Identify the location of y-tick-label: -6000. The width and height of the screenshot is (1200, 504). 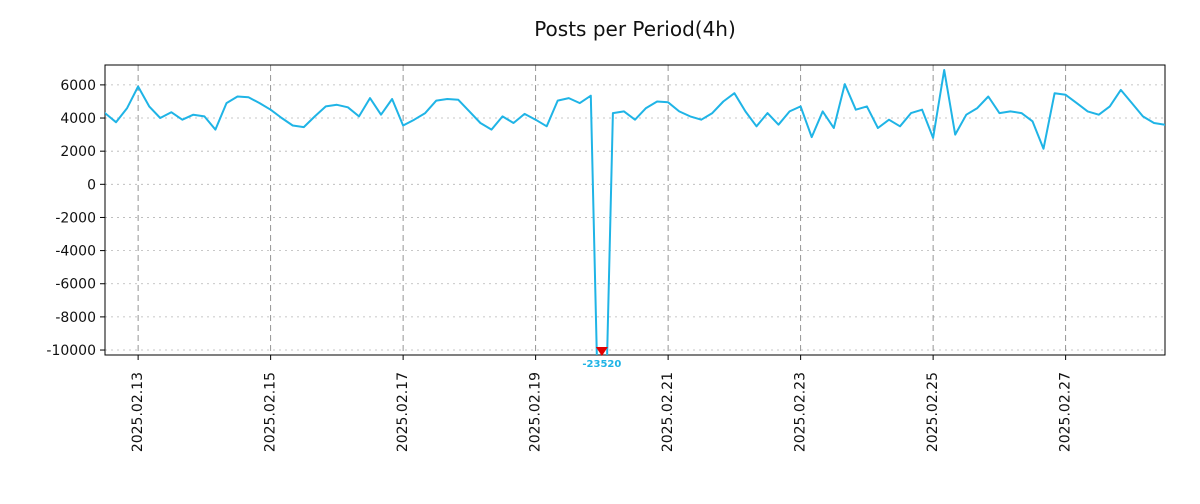
(75, 285).